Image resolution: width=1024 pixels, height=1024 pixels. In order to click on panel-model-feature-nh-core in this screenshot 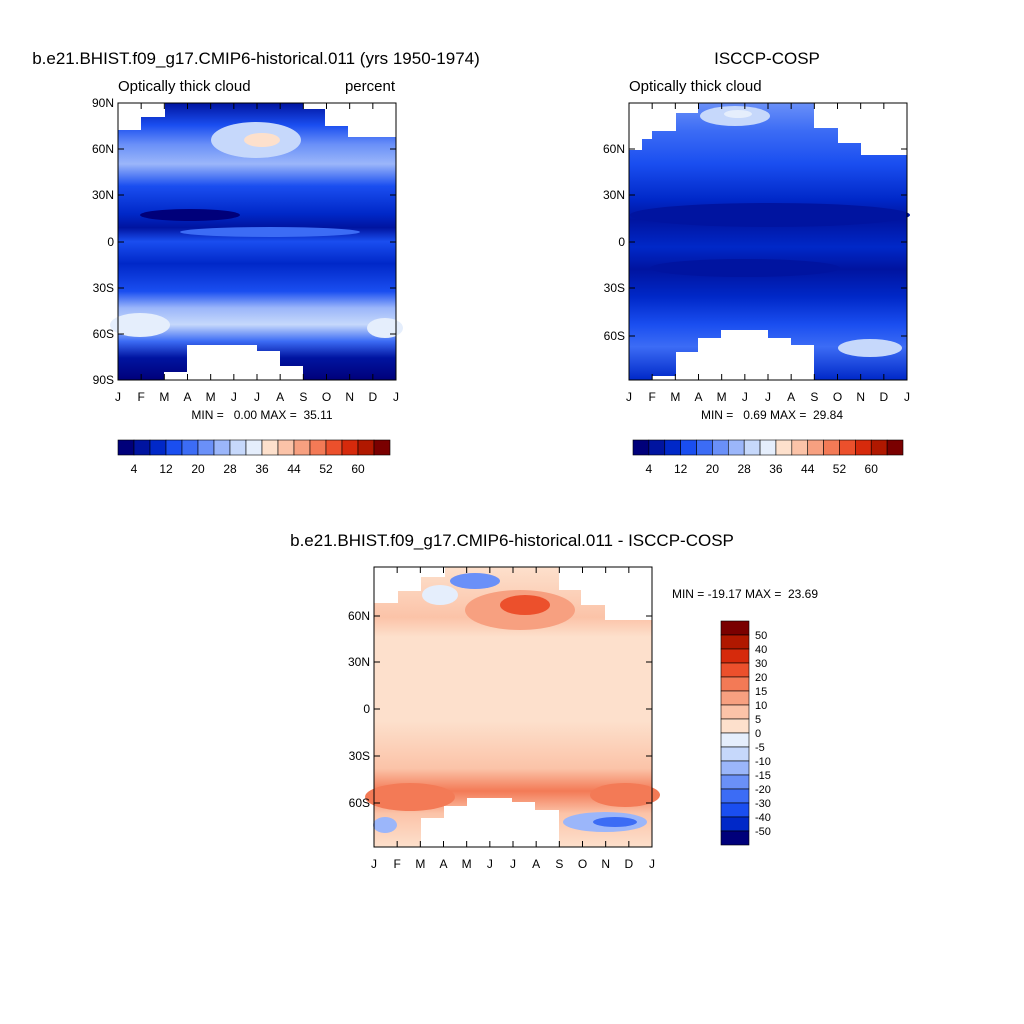, I will do `click(262, 140)`.